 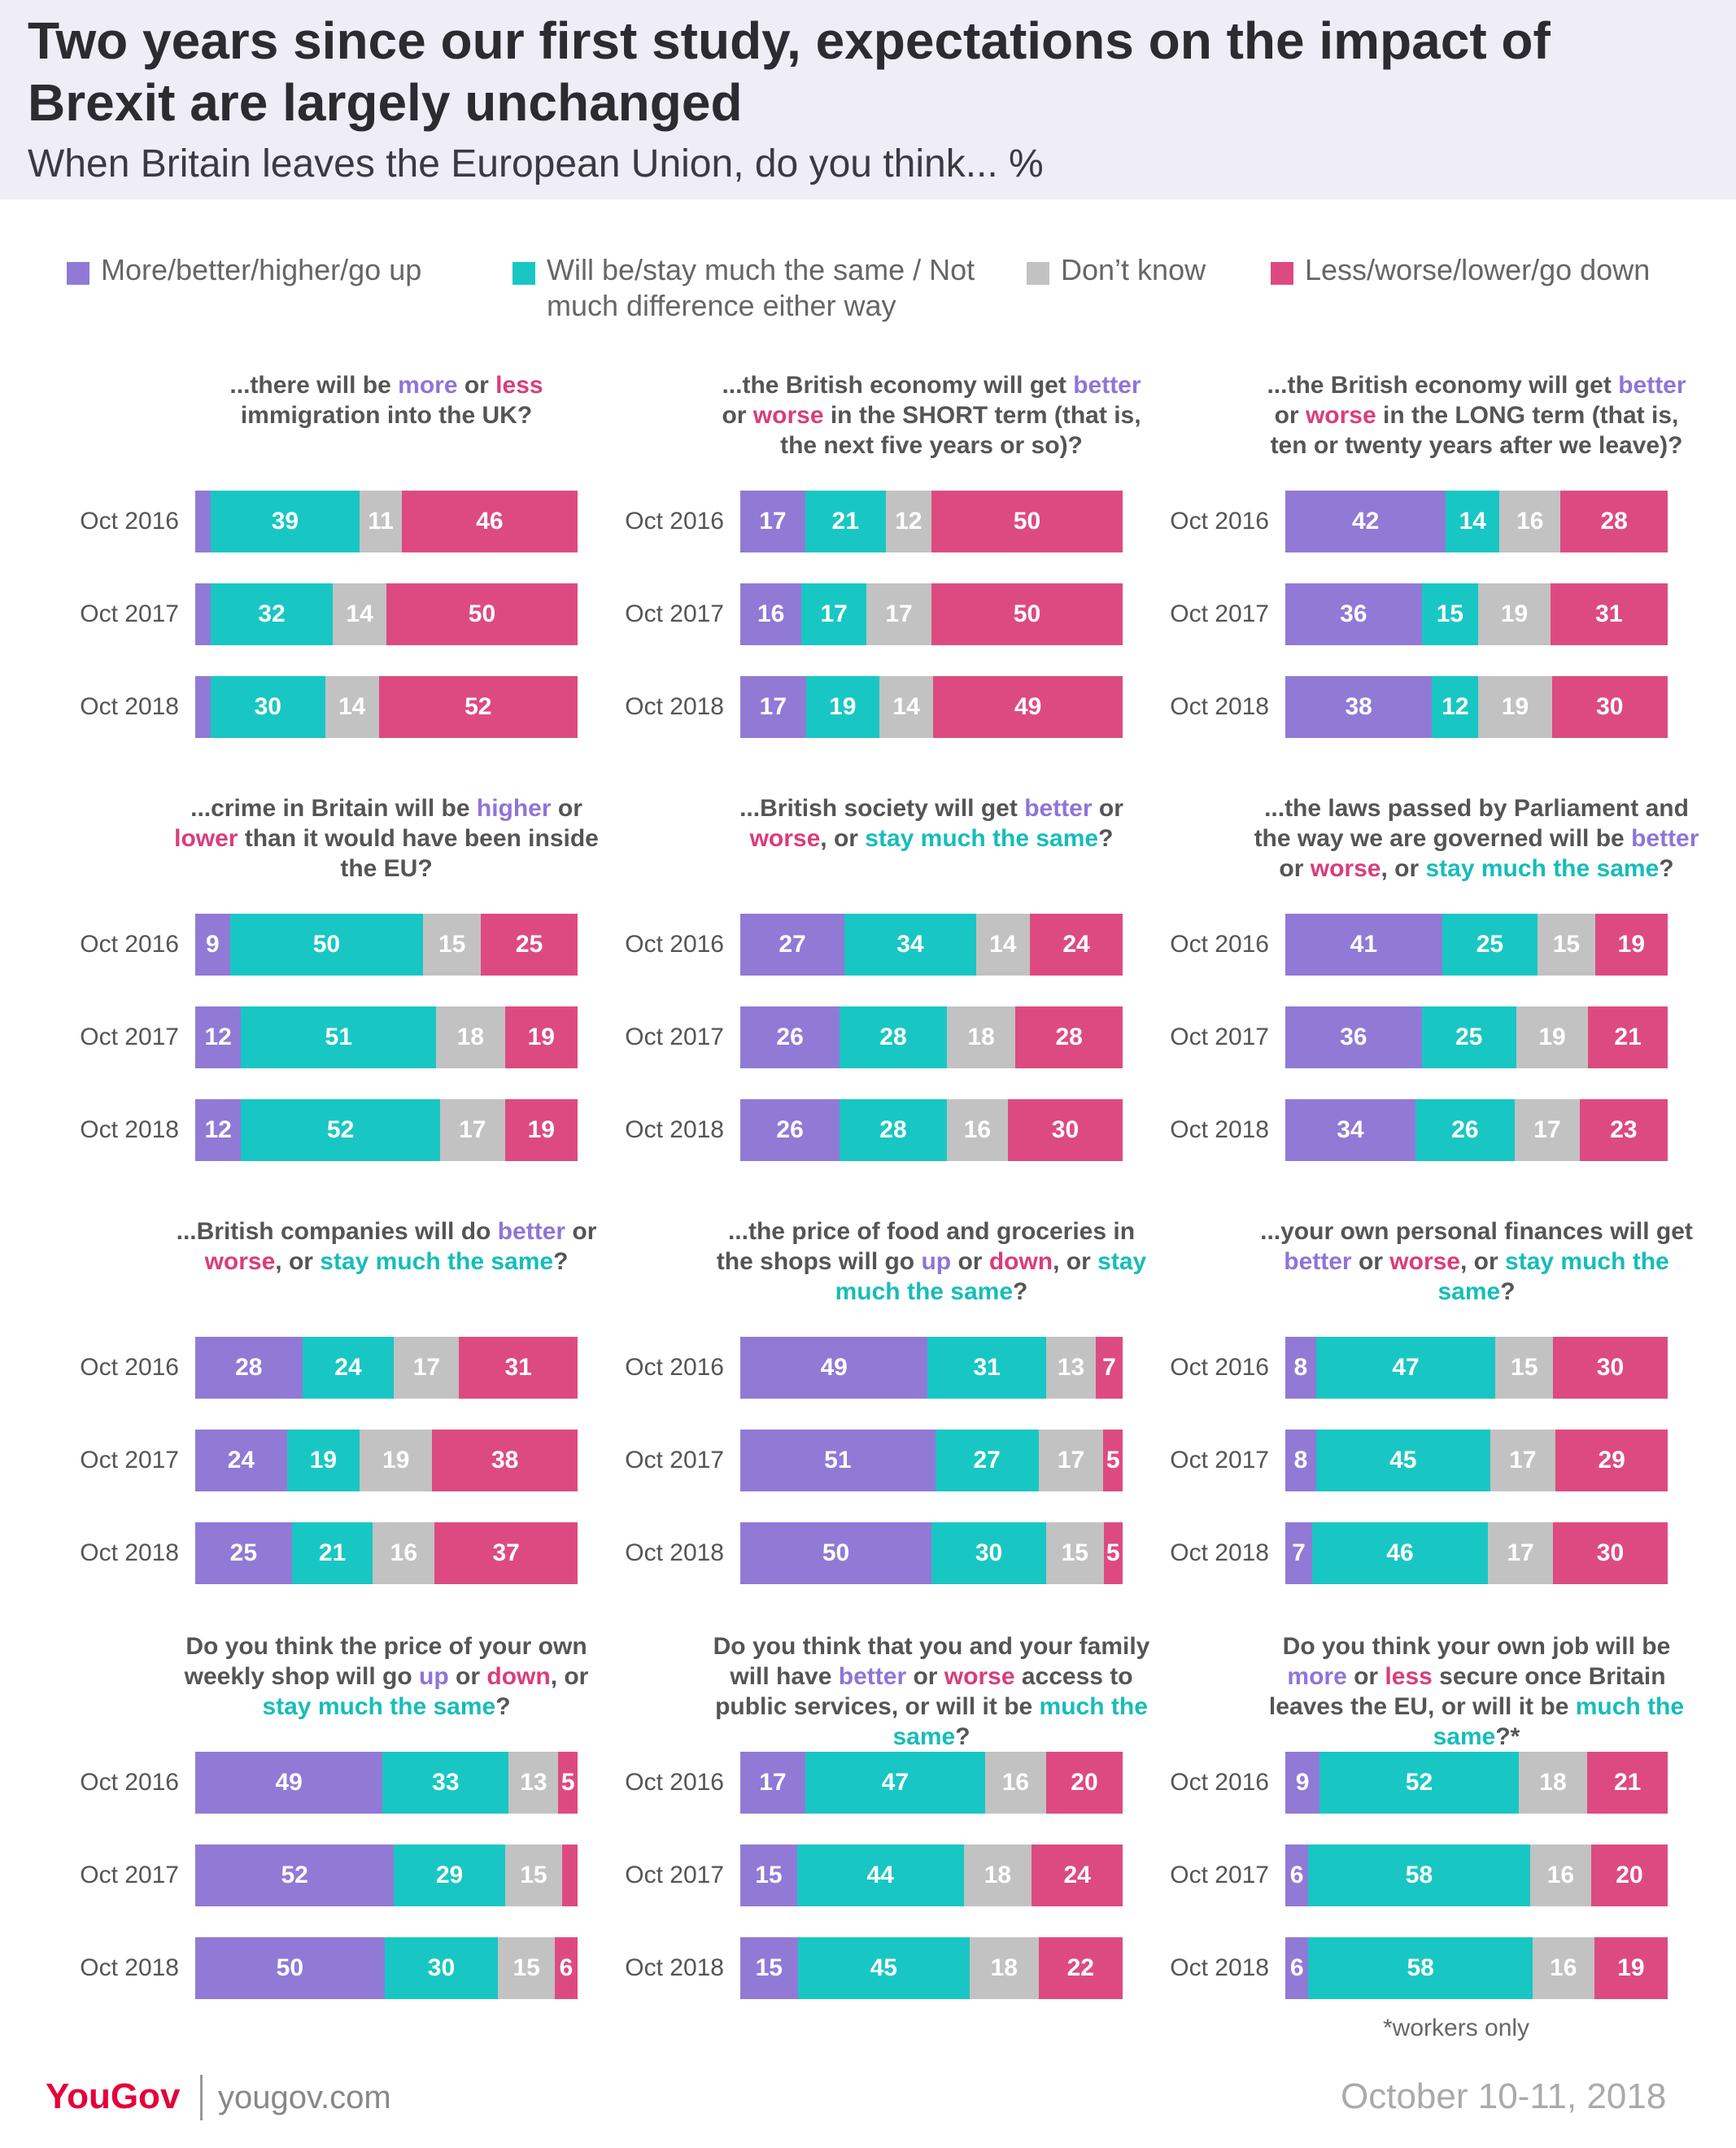 What do you see at coordinates (838, 1460) in the screenshot?
I see `data-label: 51` at bounding box center [838, 1460].